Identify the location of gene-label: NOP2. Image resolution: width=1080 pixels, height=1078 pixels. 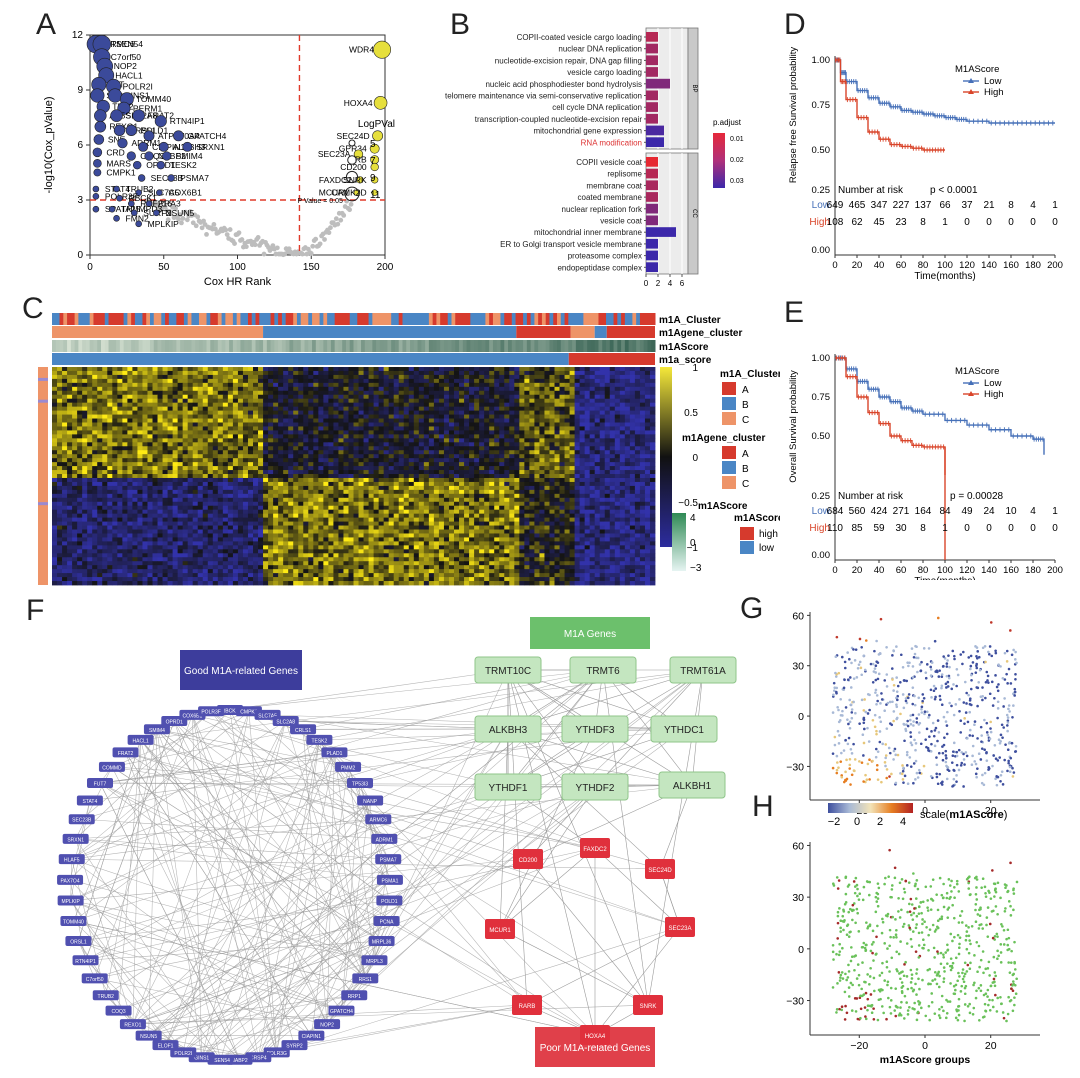
(125, 66).